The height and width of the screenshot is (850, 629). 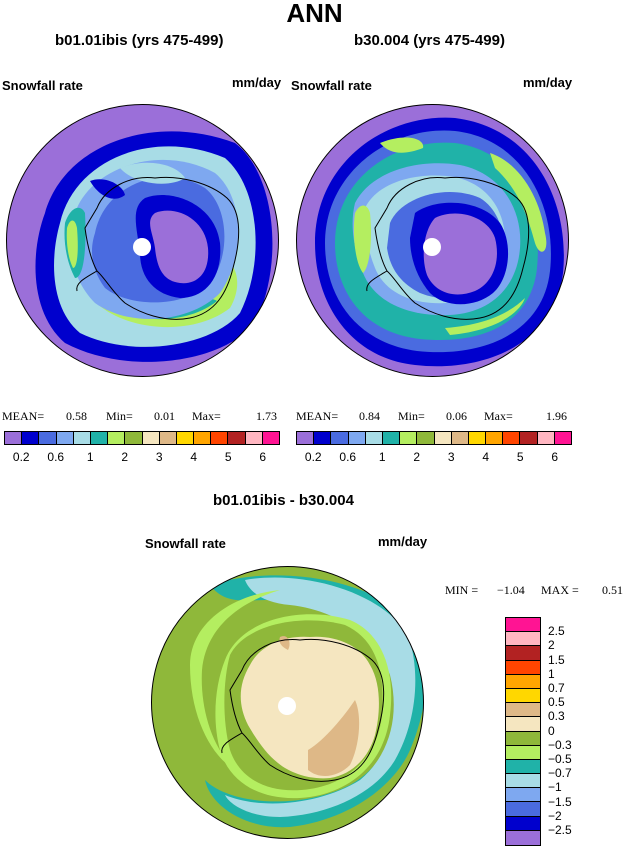 What do you see at coordinates (560, 759) in the screenshot?
I see `diff-colorbar-label: −0.5` at bounding box center [560, 759].